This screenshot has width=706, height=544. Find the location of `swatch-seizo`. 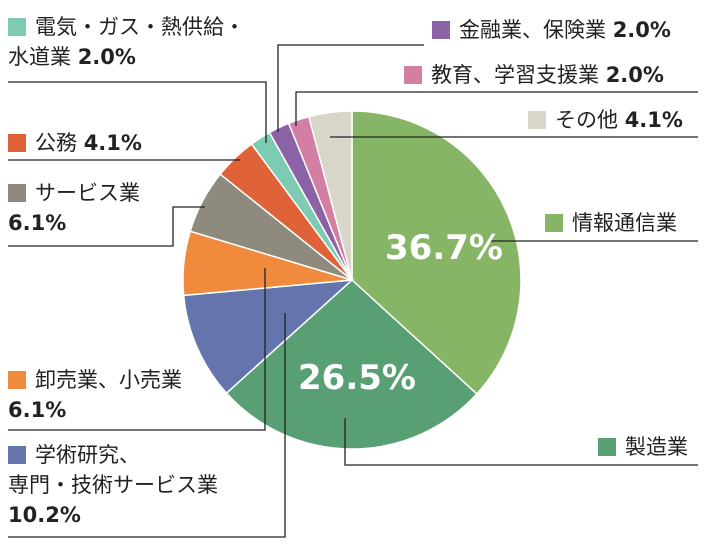

swatch-seizo is located at coordinates (607, 447).